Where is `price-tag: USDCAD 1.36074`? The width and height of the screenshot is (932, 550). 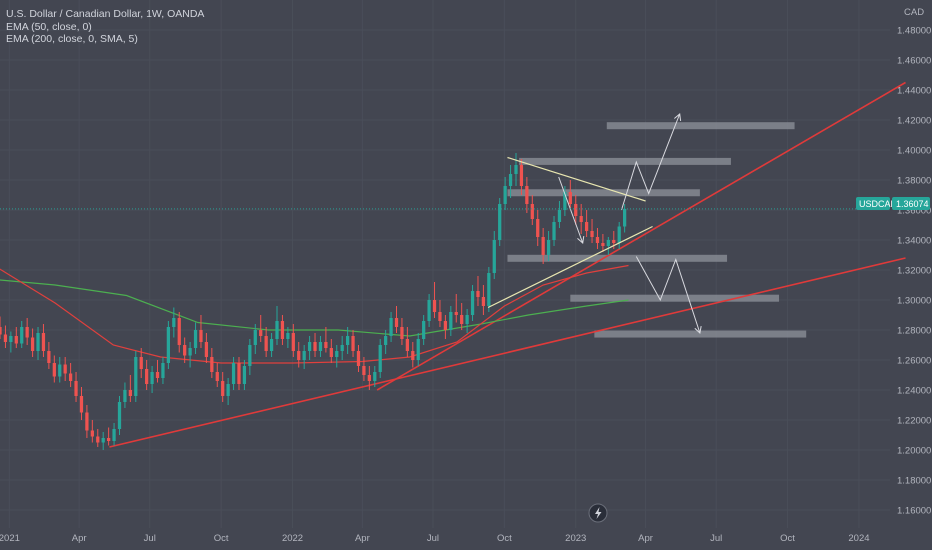 price-tag: USDCAD 1.36074 is located at coordinates (893, 203).